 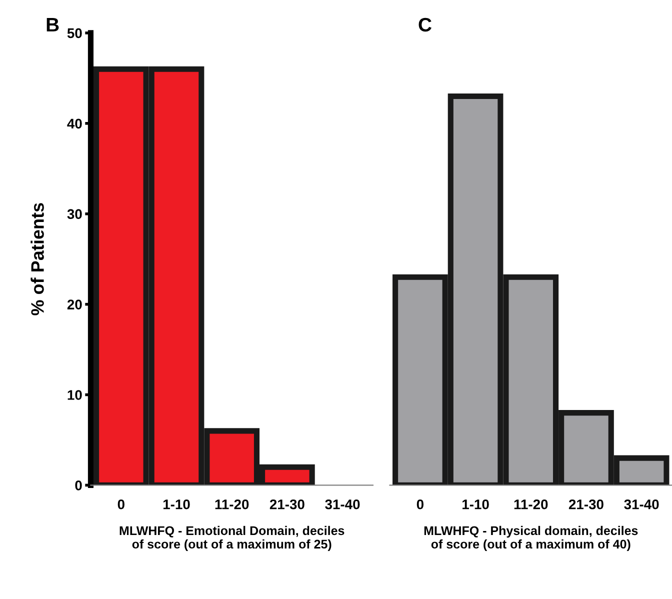 I want to click on y-axis-title: % of Patients, so click(x=37, y=259).